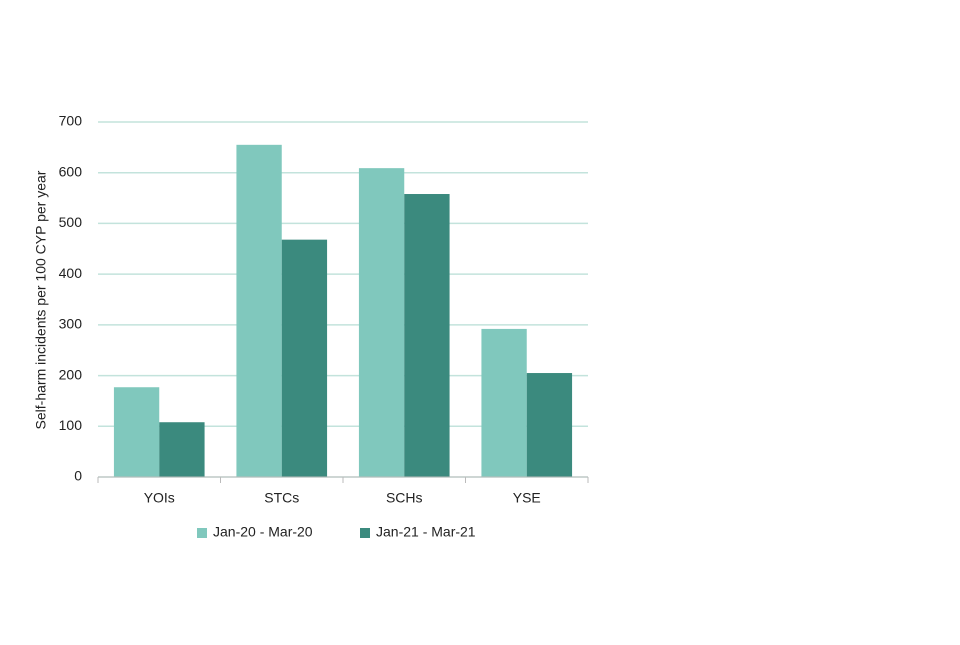 The width and height of the screenshot is (960, 645). I want to click on x-tick-label: YOIs, so click(159, 498).